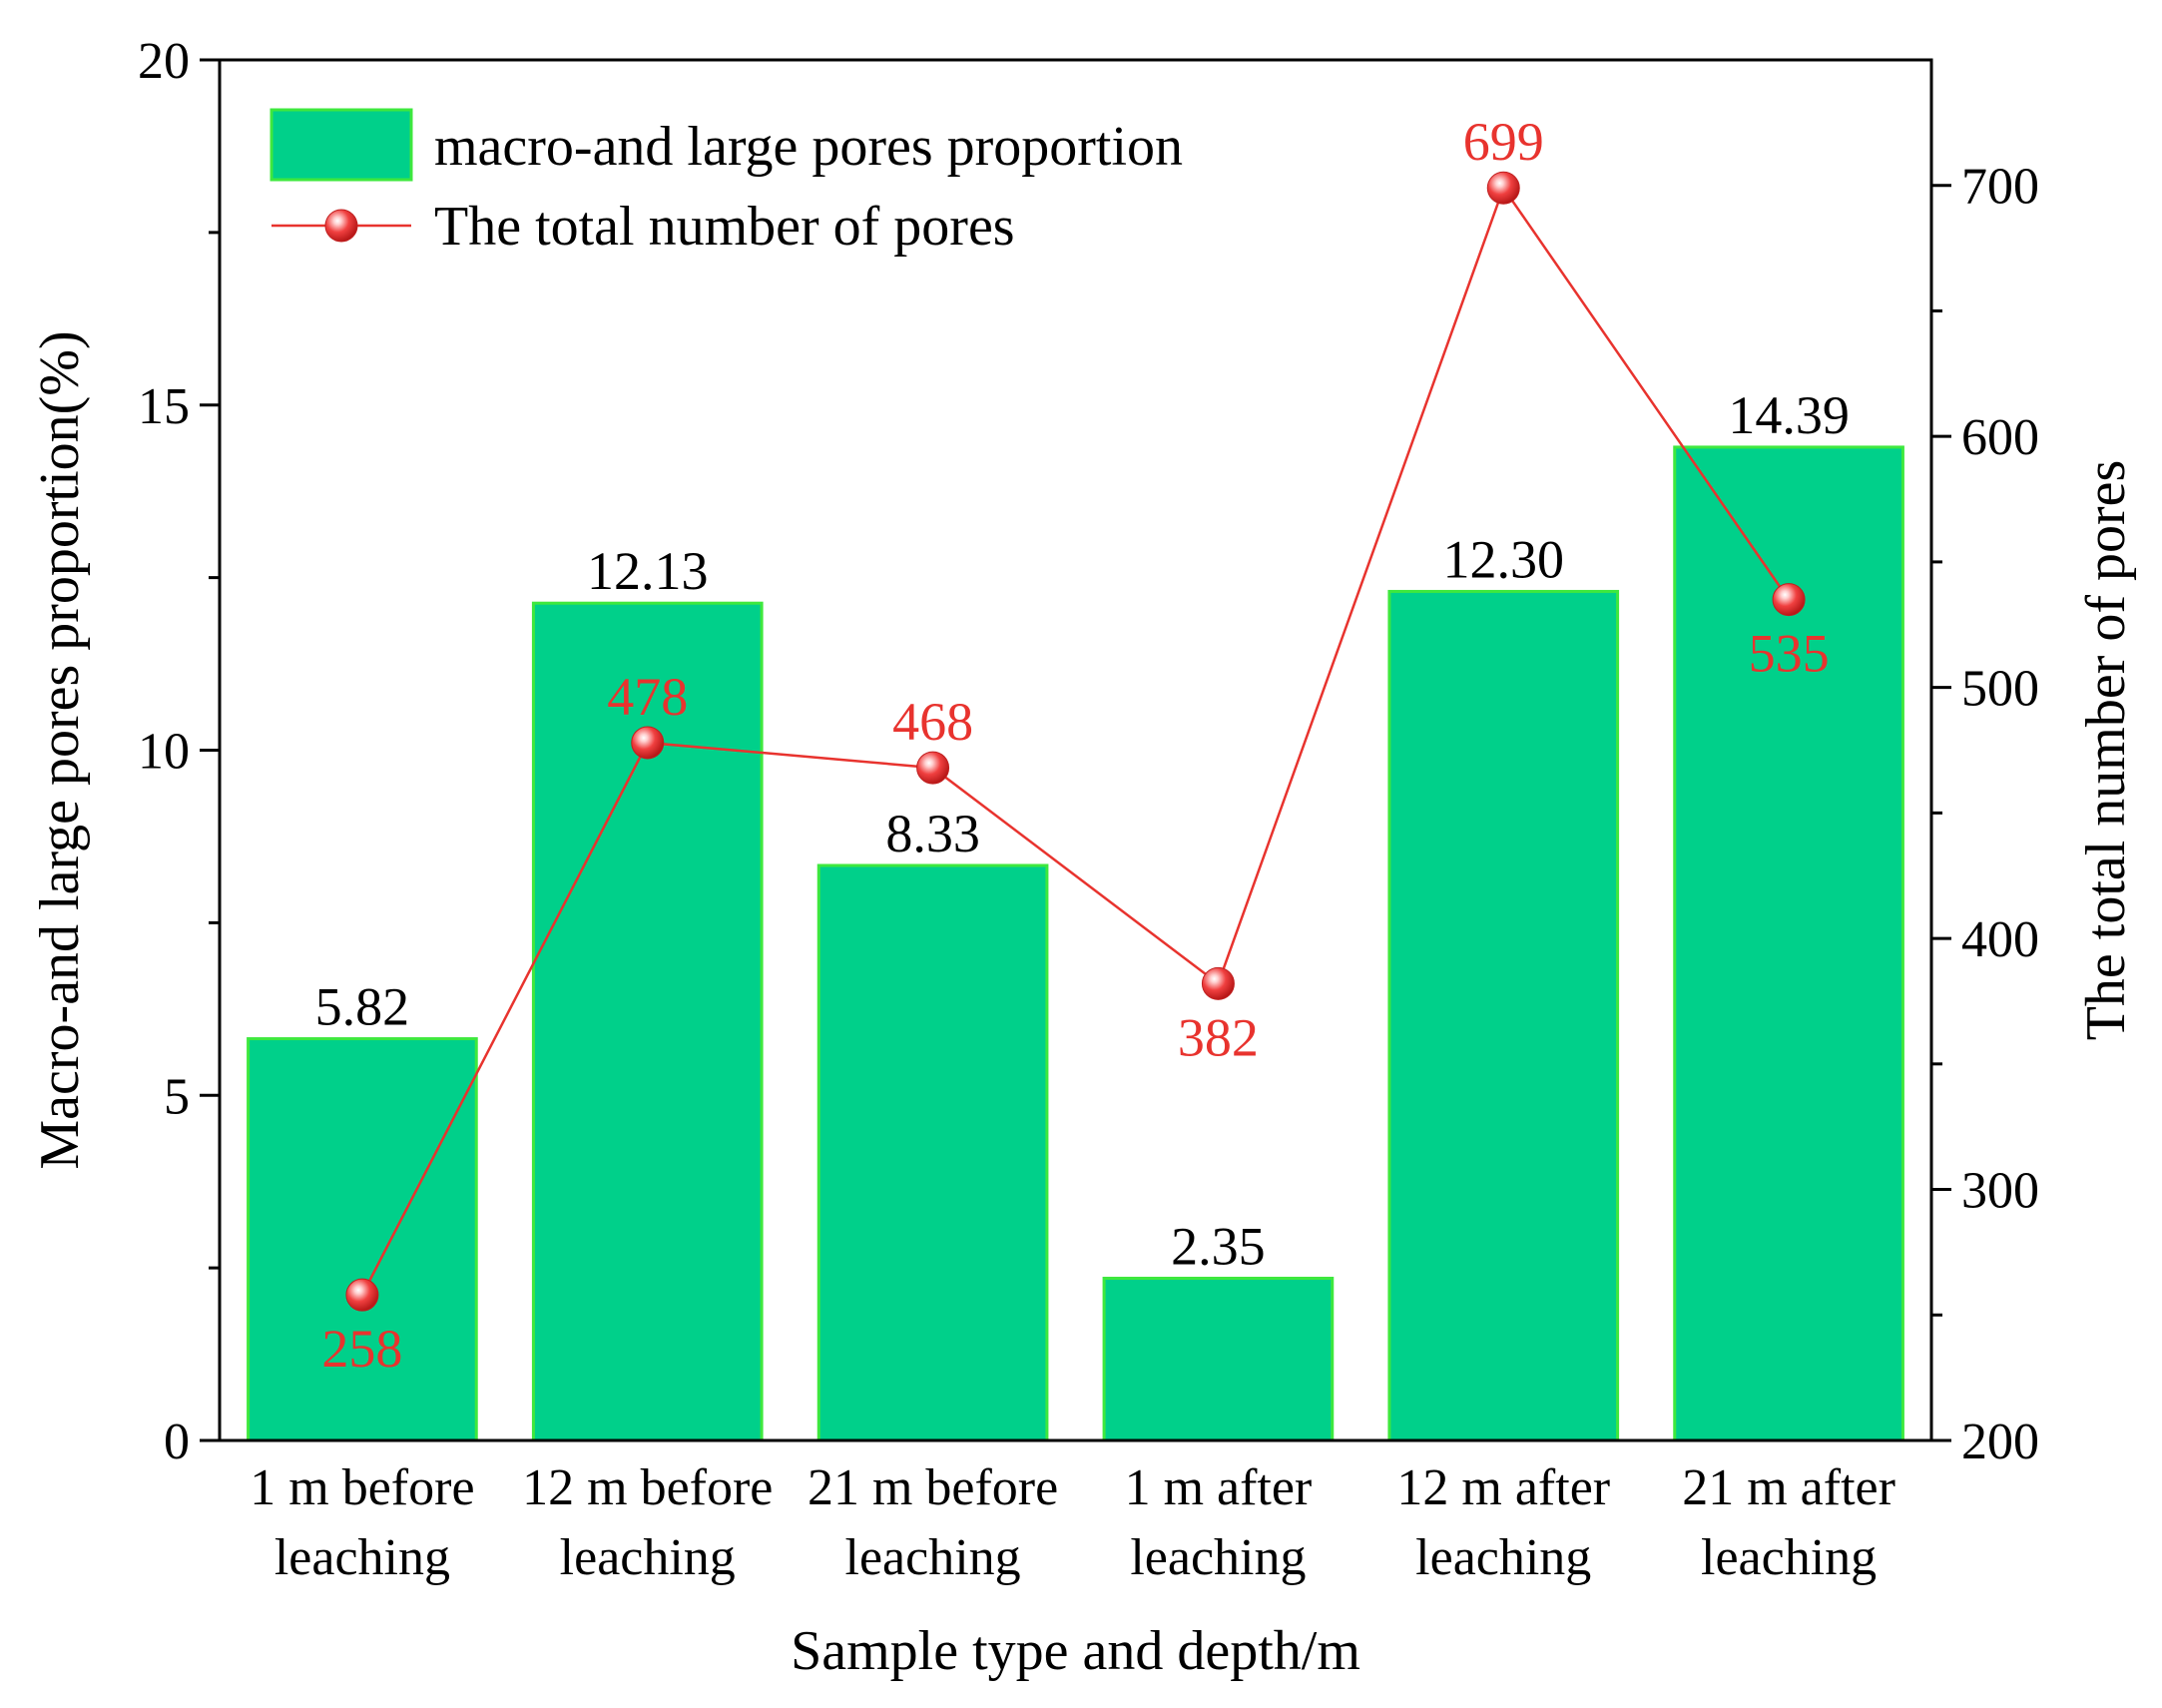  I want to click on category-label-line2-5: leaching, so click(1503, 1557).